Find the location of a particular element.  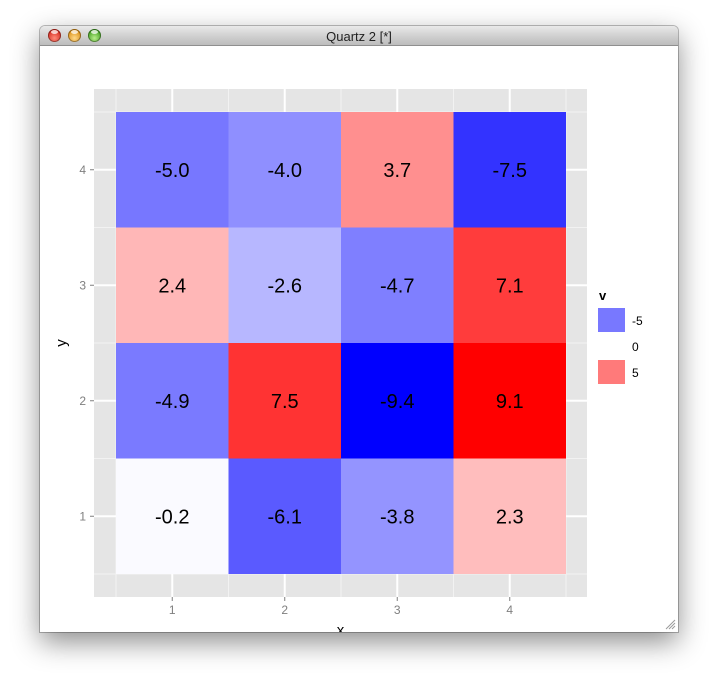

y-tick-label: 4 is located at coordinates (82, 170).